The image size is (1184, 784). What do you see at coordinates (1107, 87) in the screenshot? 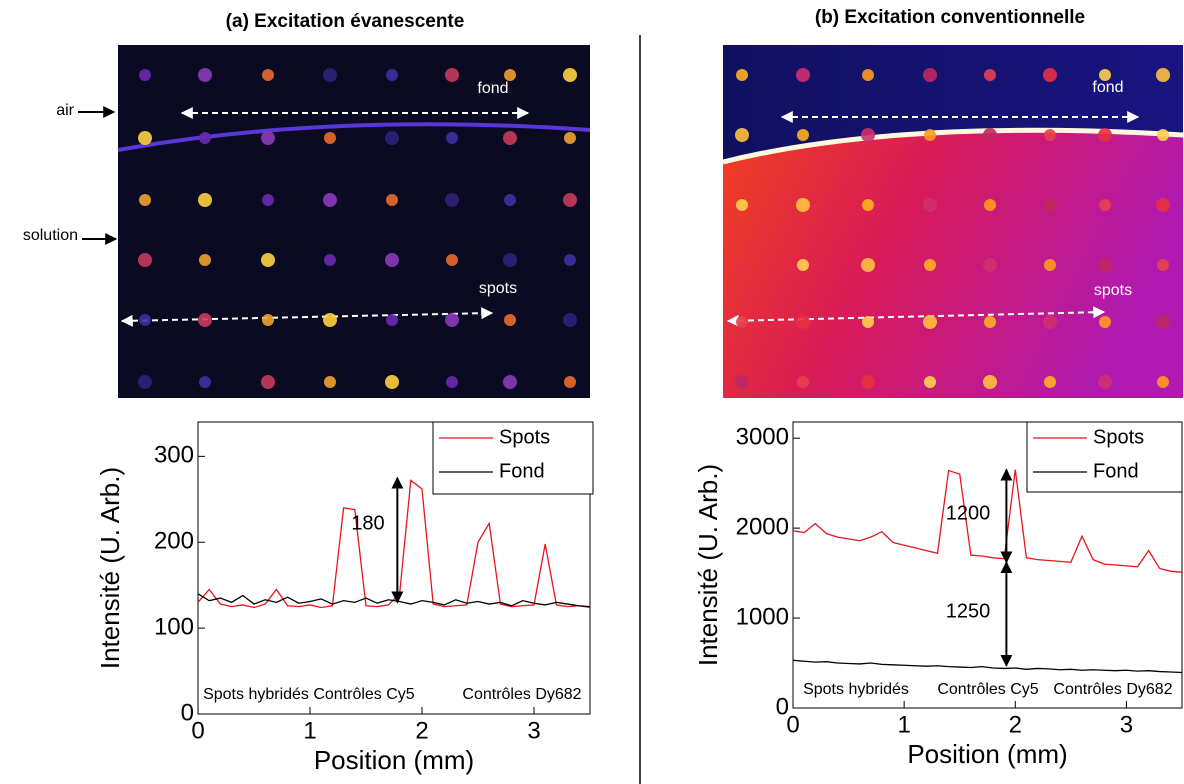
I see `image-label: fond` at bounding box center [1107, 87].